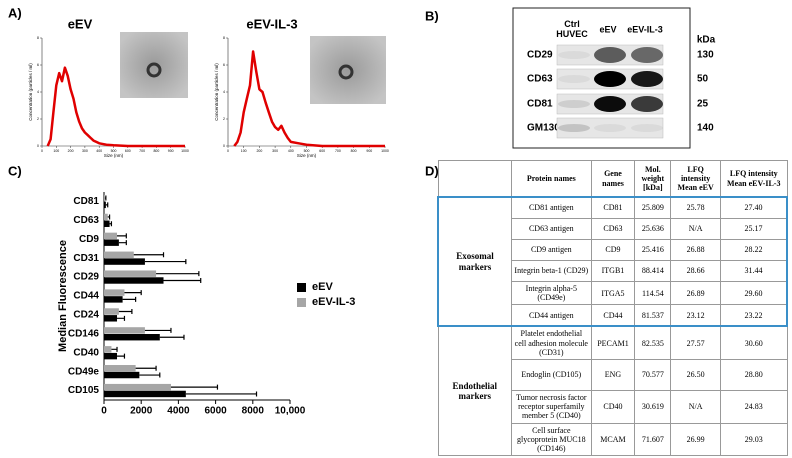  Describe the element at coordinates (86, 315) in the screenshot. I see `category-label: CD24` at that location.